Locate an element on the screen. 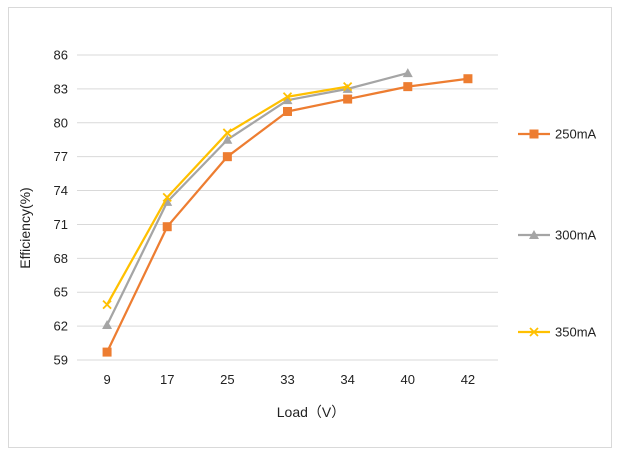 This screenshot has width=621, height=457. legend-item-350mA: 350mA is located at coordinates (557, 332).